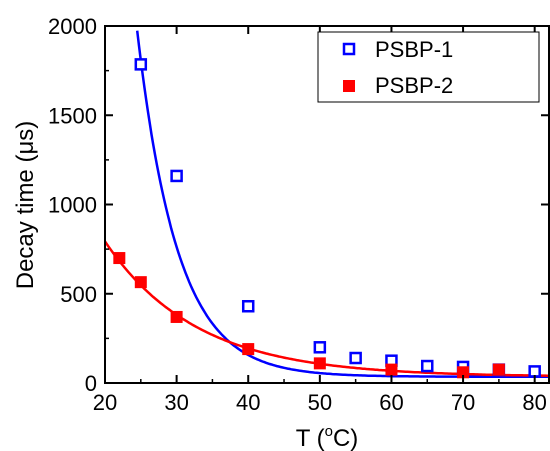 This screenshot has height=451, width=550. I want to click on y-tick-label: 1500, so click(72, 115).